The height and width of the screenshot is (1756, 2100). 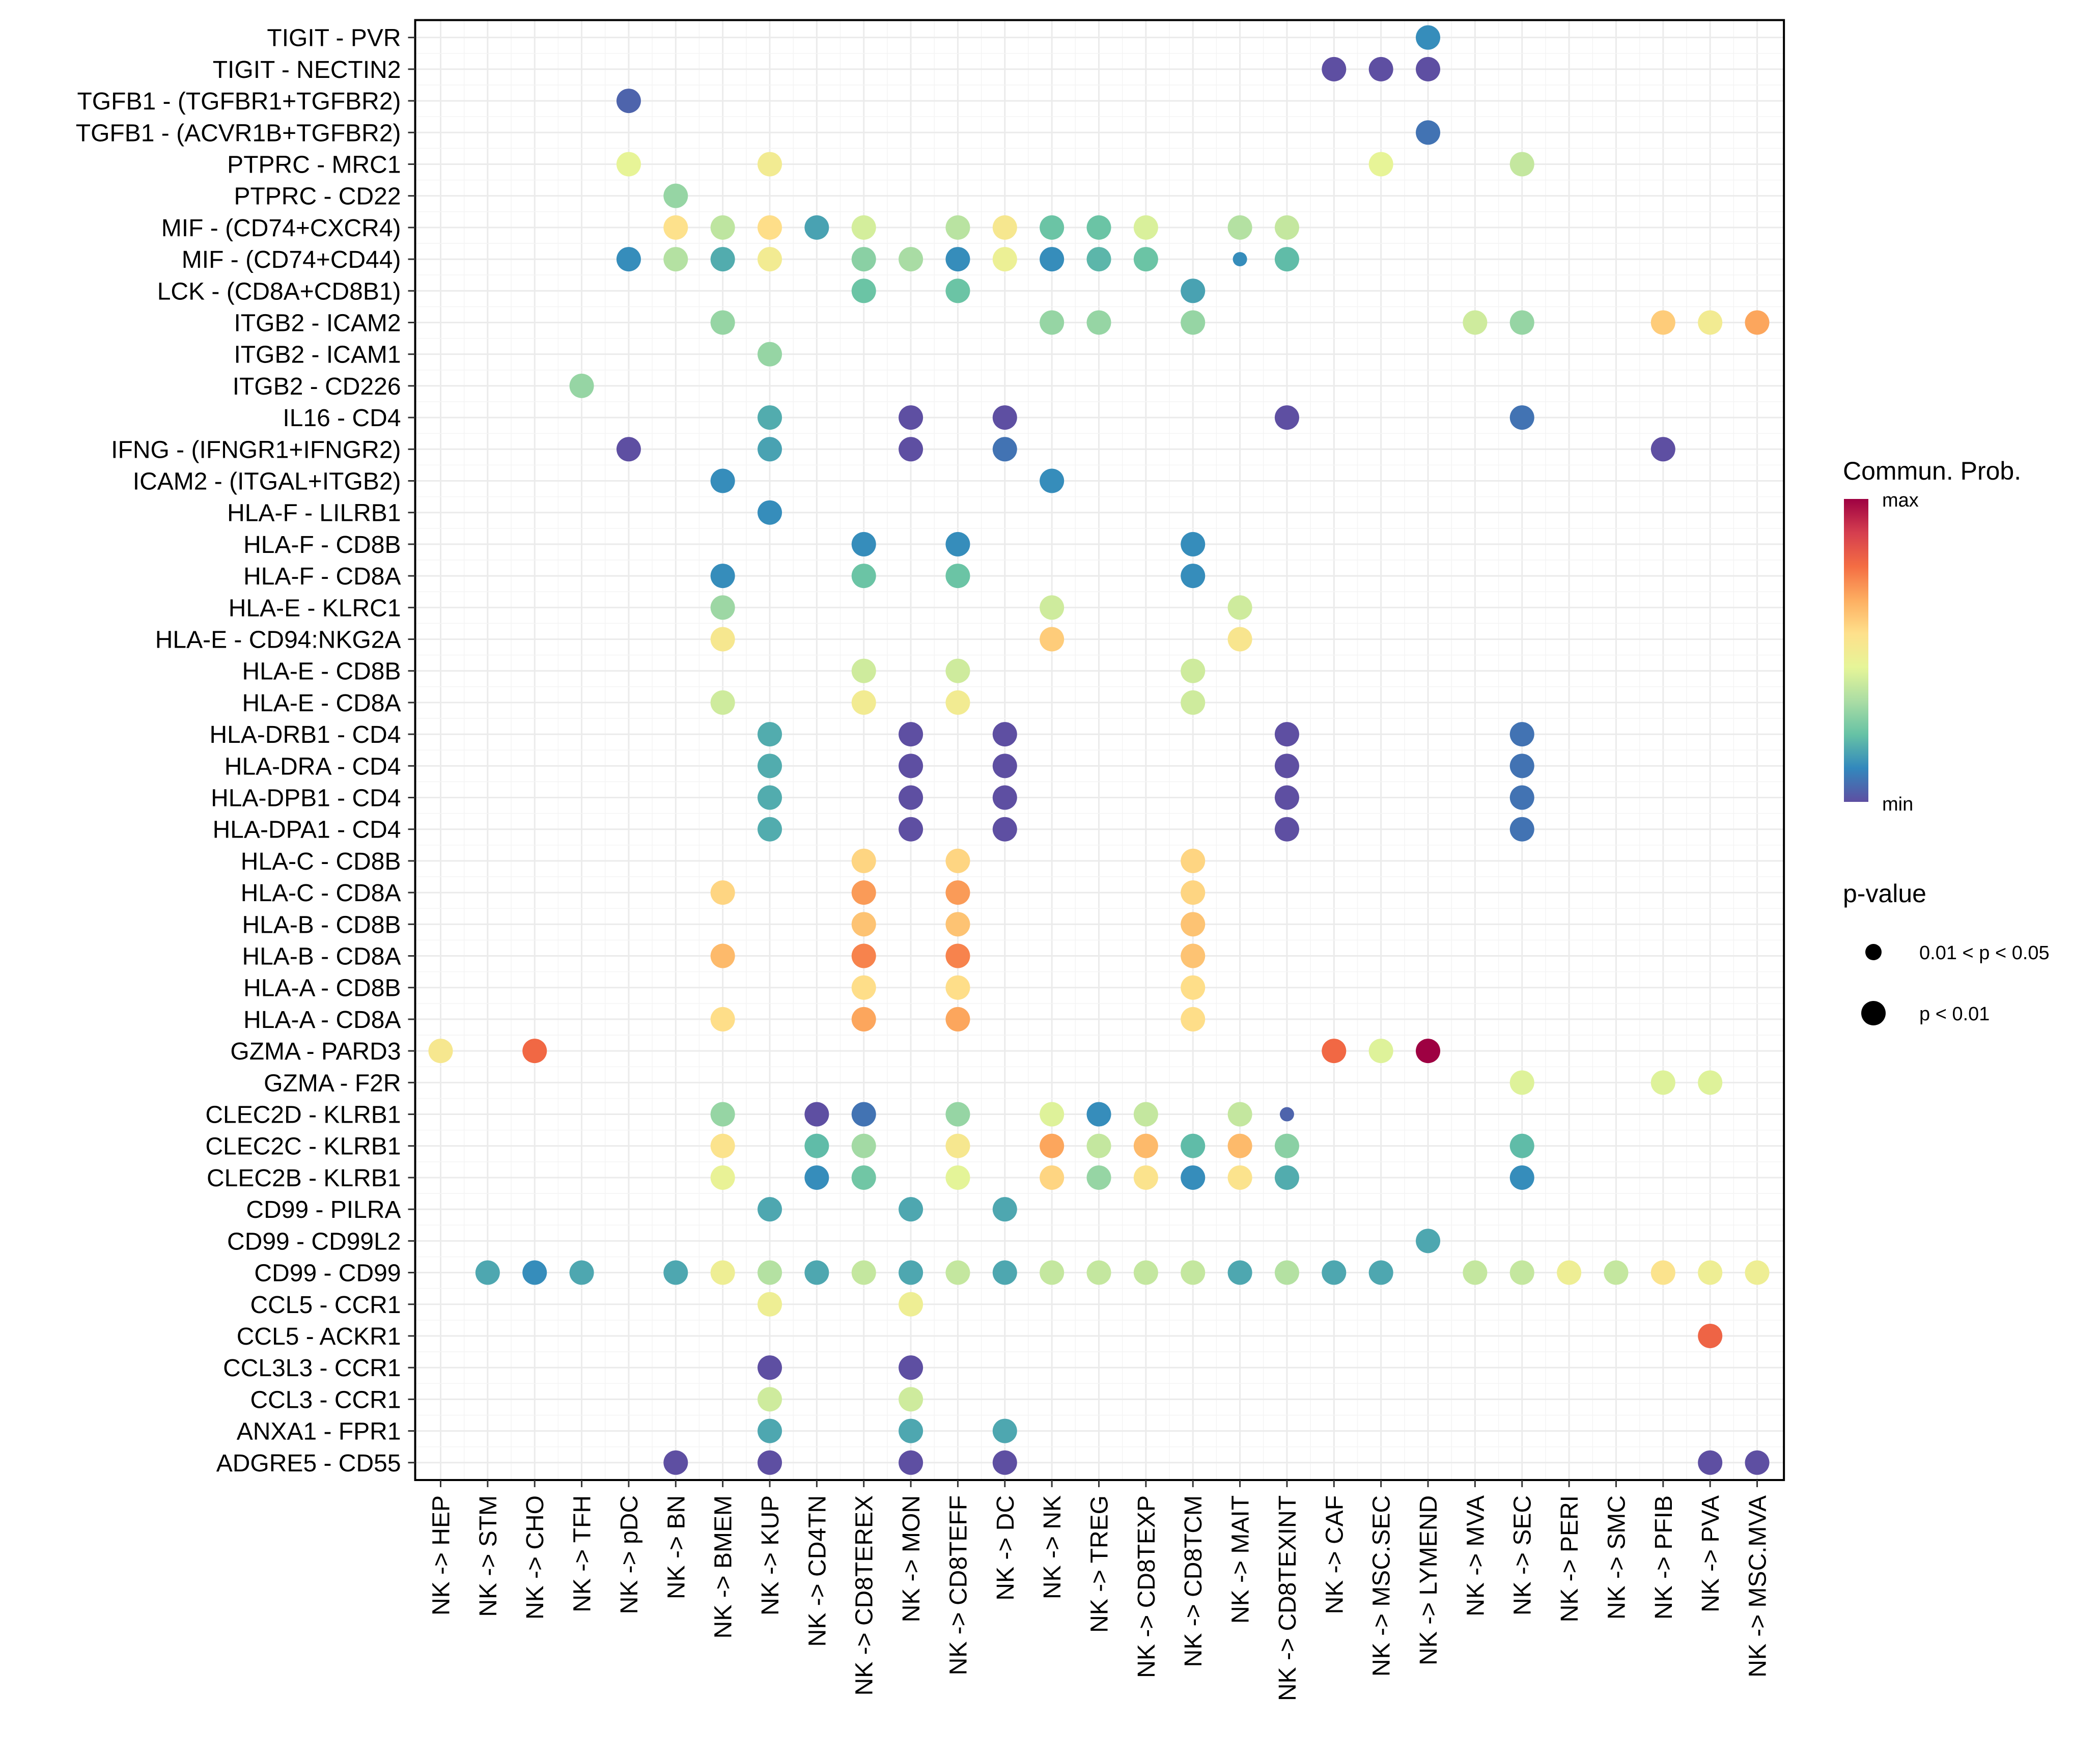 What do you see at coordinates (308, 1464) in the screenshot?
I see `y-tick-label: ADGRE5 - CD55` at bounding box center [308, 1464].